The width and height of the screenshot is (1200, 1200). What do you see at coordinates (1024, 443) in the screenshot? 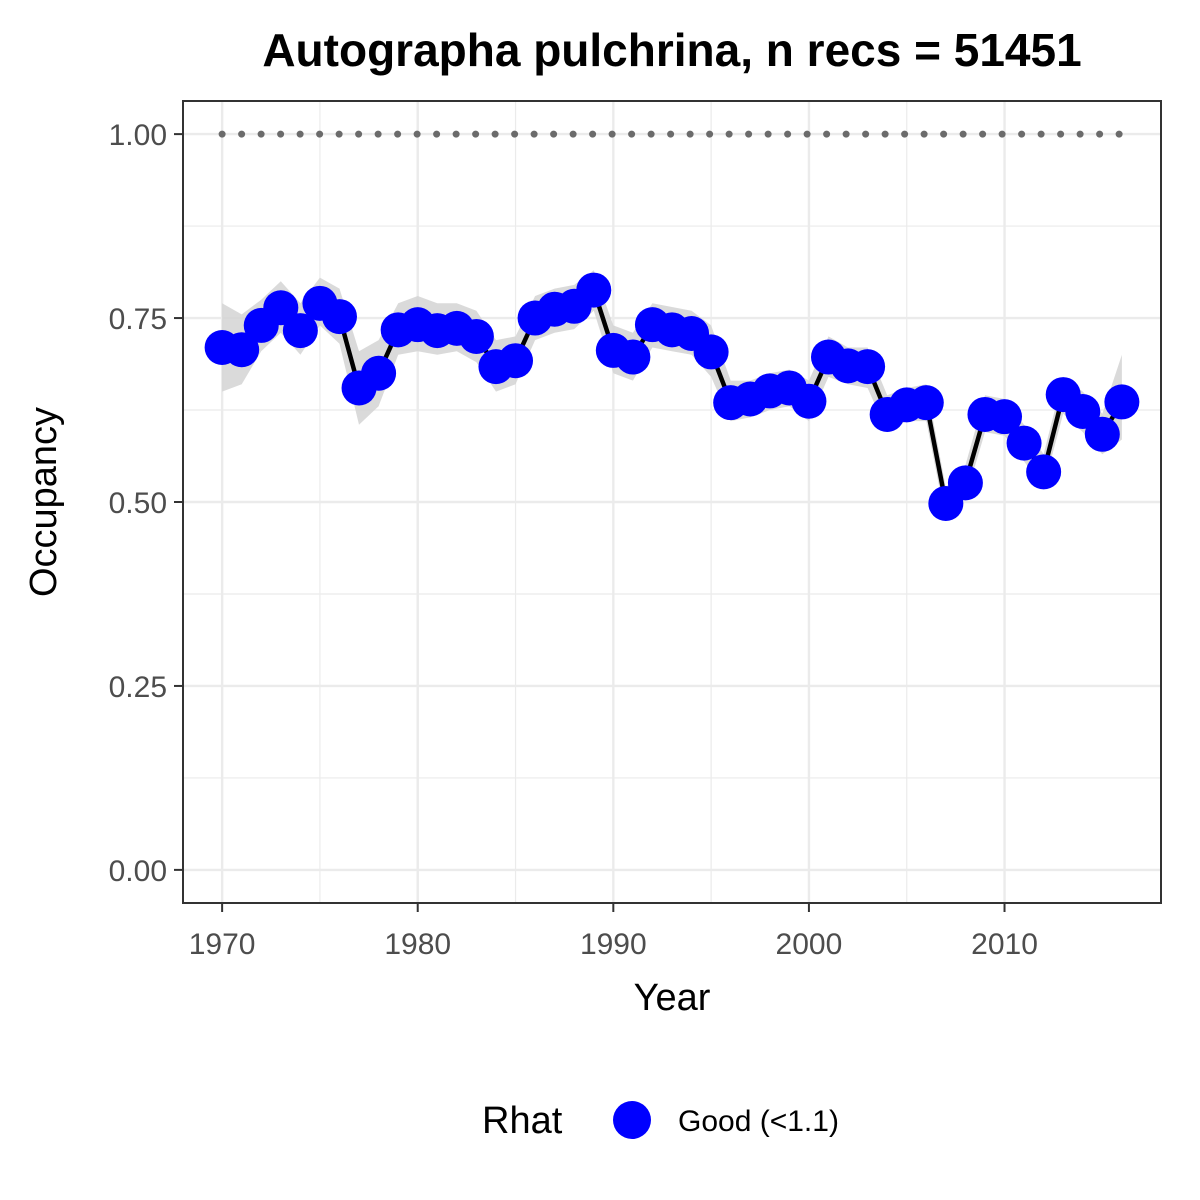
I see `point-2011` at bounding box center [1024, 443].